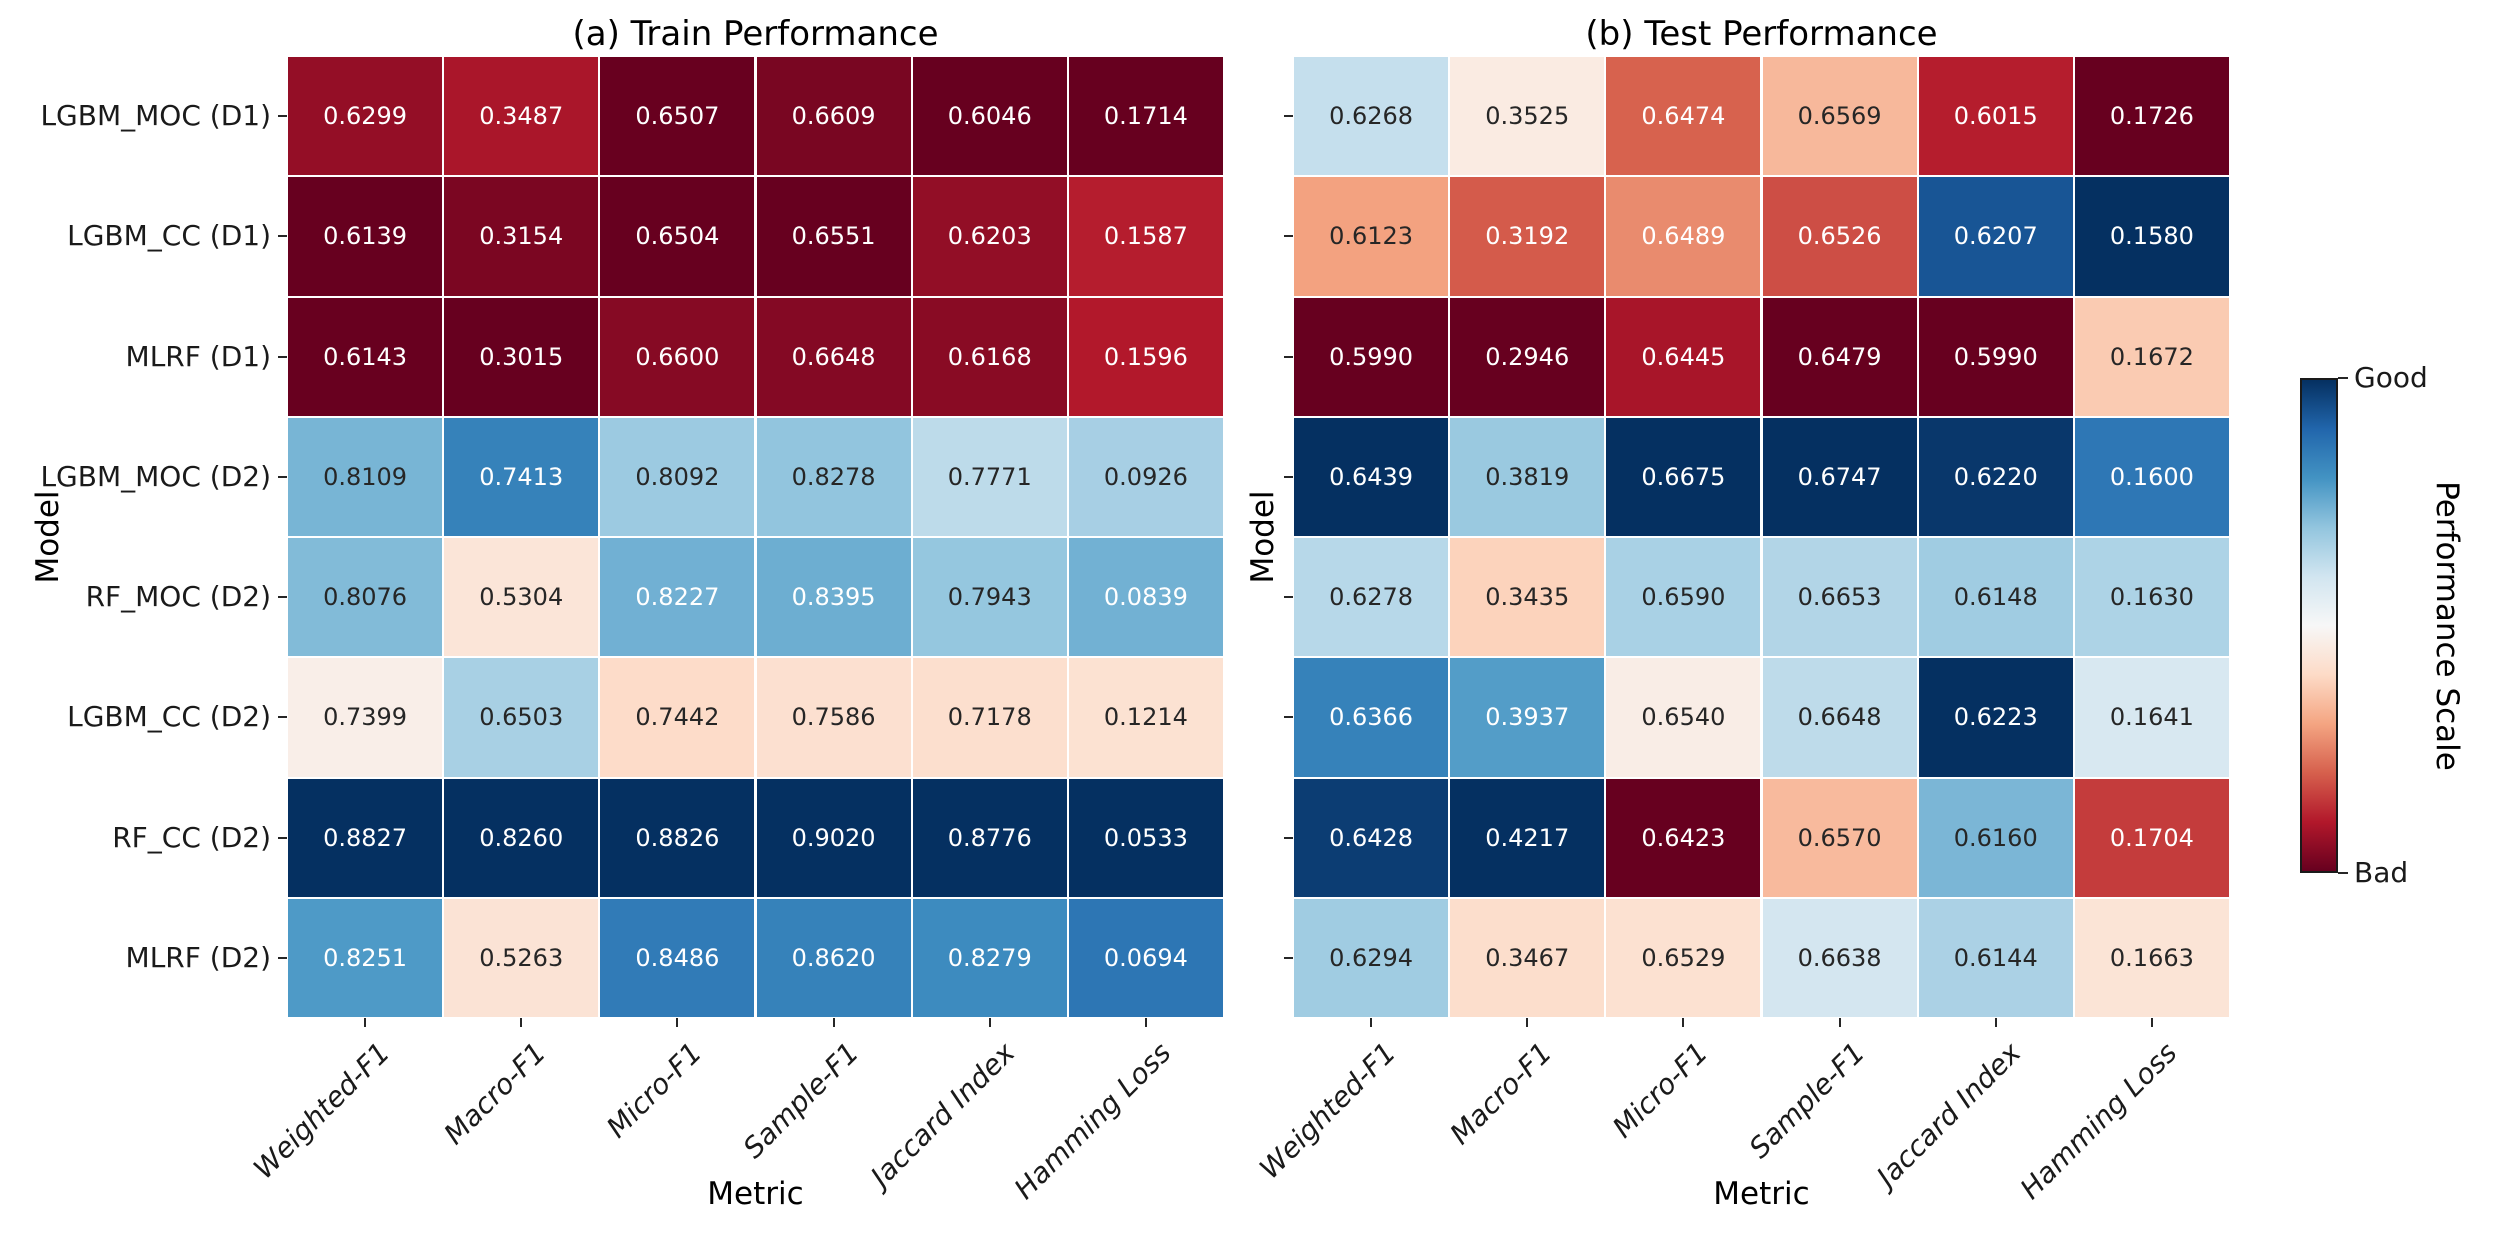 The height and width of the screenshot is (1250, 2500). Describe the element at coordinates (989, 597) in the screenshot. I see `heatmap-cell: 0.7943` at that location.